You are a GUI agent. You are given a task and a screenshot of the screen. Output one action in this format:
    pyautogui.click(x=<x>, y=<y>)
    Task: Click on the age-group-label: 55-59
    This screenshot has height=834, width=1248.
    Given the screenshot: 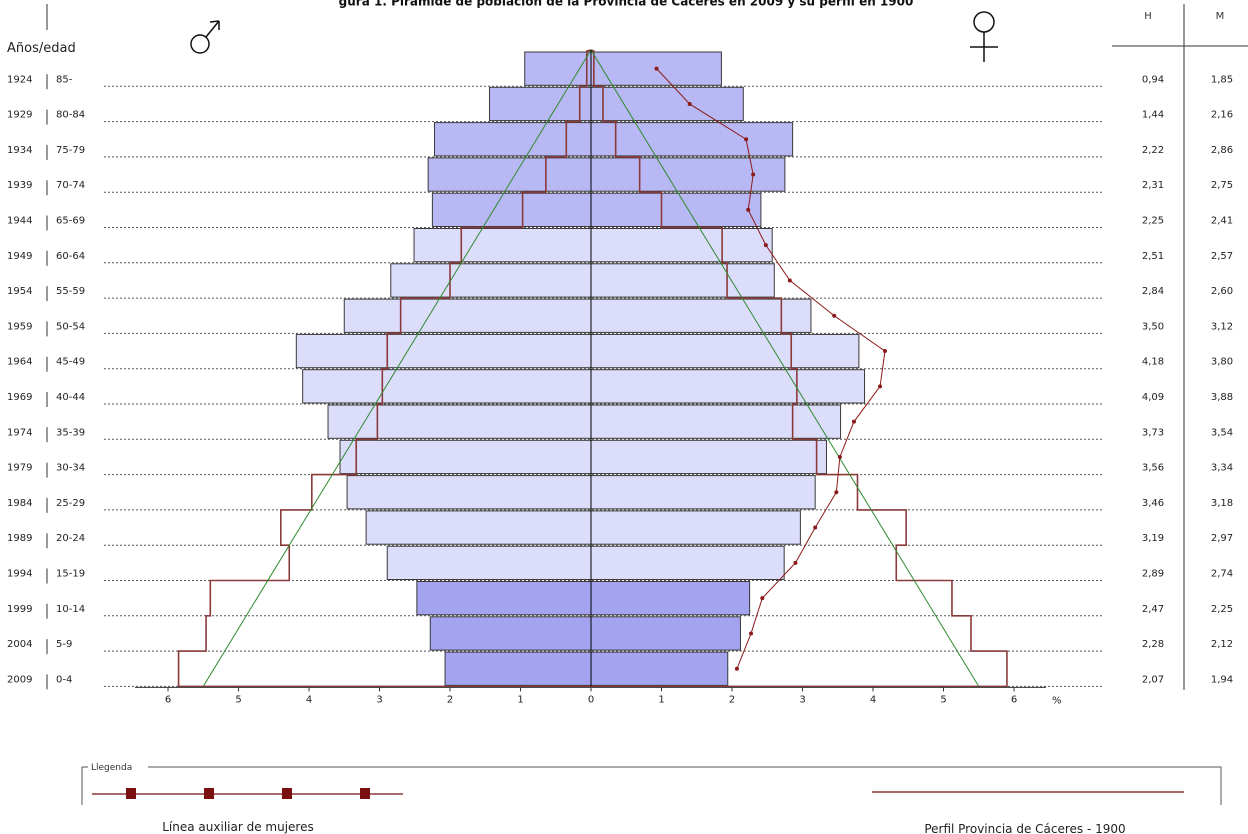 What is the action you would take?
    pyautogui.click(x=70, y=291)
    